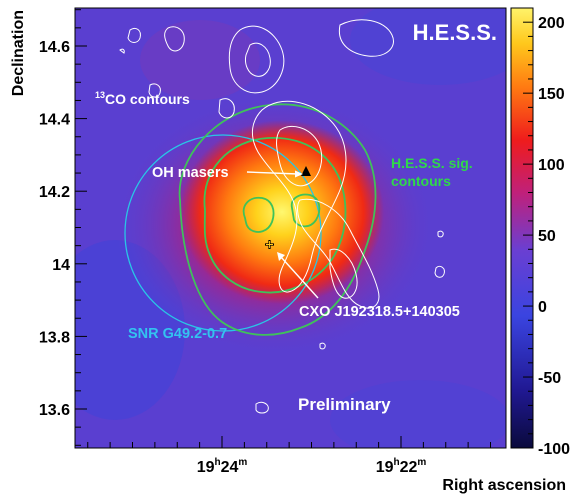  What do you see at coordinates (551, 94) in the screenshot?
I see `colorbar-tick-label: 150` at bounding box center [551, 94].